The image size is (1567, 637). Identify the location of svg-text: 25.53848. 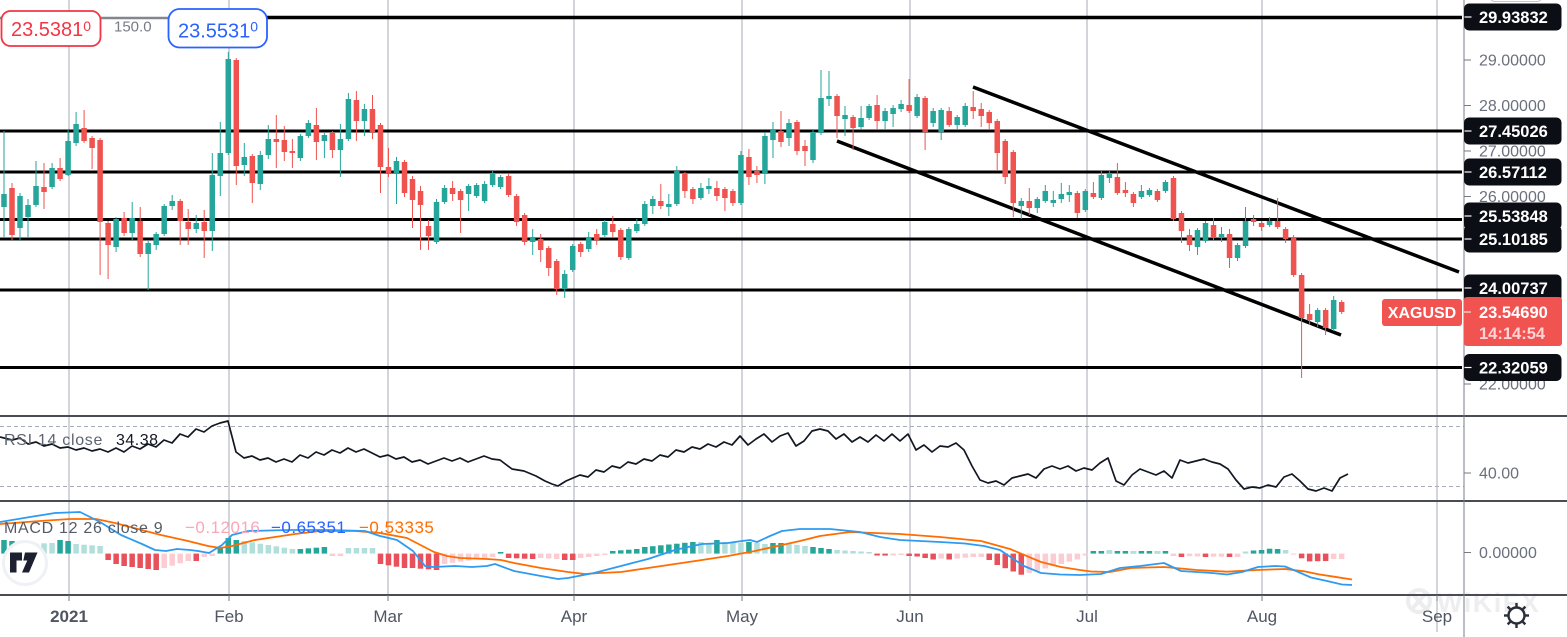
(1513, 217).